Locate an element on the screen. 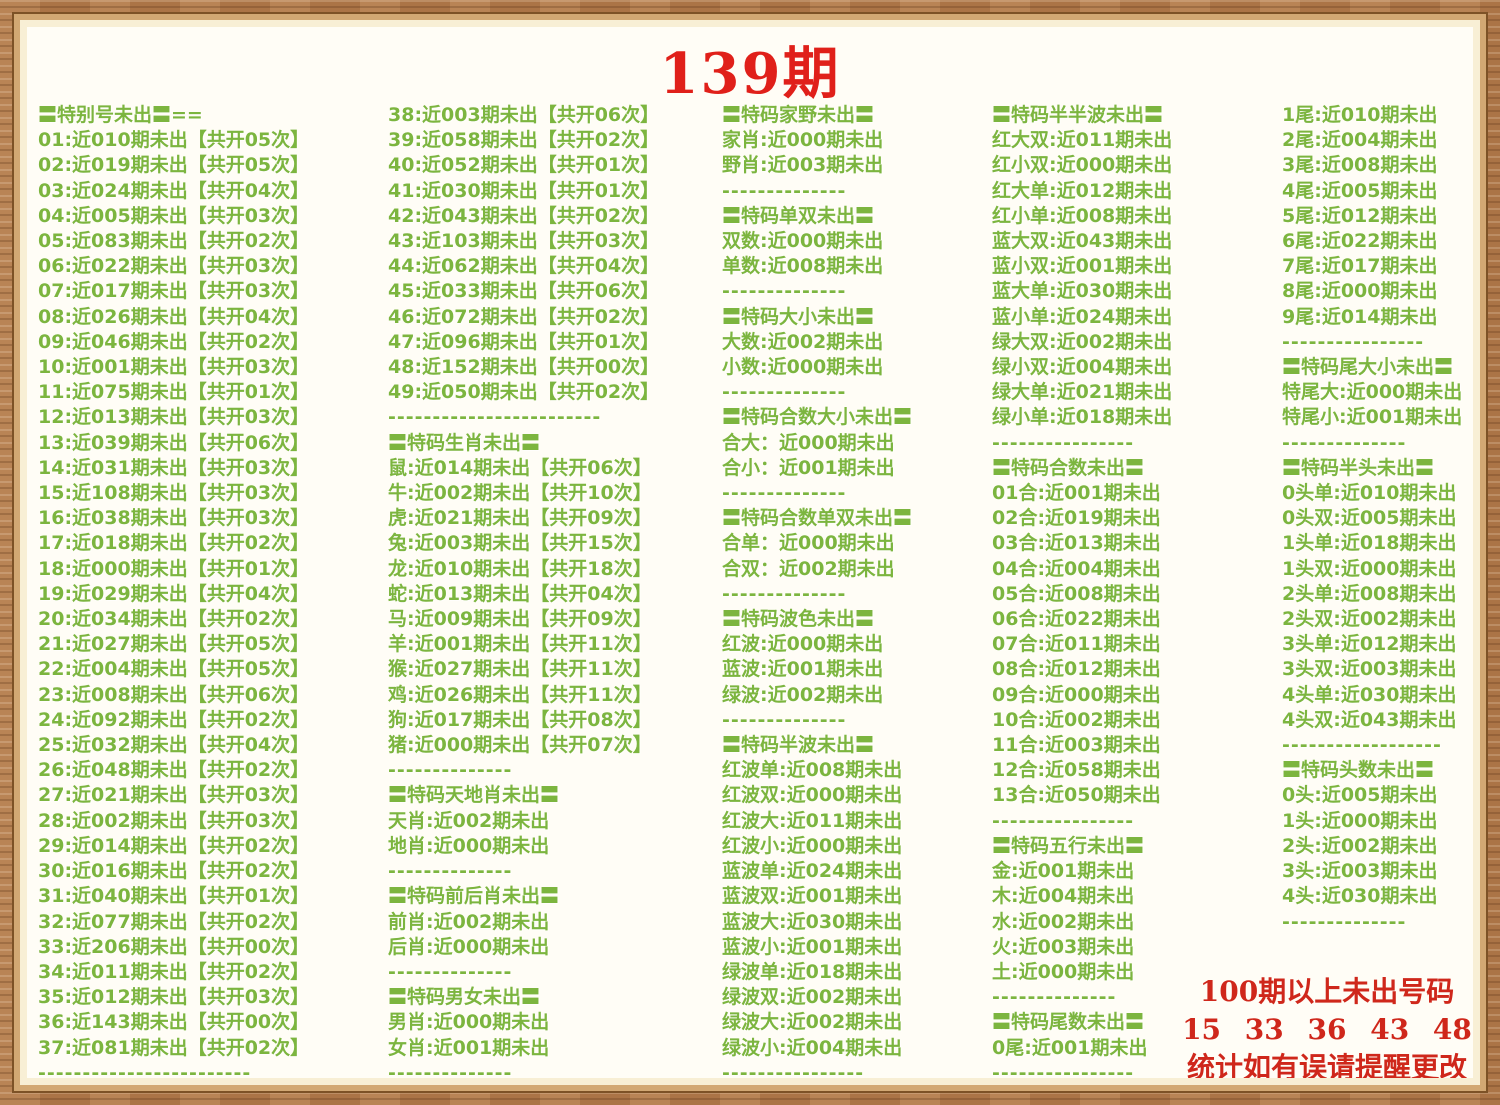 Image resolution: width=1500 pixels, height=1105 pixels. stat-line: 红小双:近000期未出 is located at coordinates (1082, 165).